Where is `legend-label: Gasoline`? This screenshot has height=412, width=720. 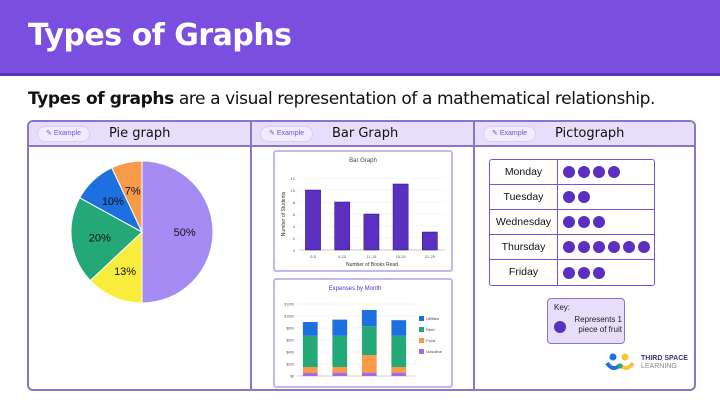 legend-label: Gasoline is located at coordinates (434, 351).